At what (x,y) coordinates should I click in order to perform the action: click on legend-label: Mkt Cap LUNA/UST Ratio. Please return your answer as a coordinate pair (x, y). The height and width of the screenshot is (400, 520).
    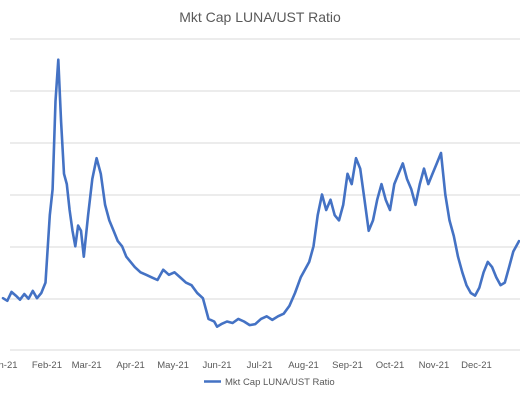
    Looking at the image, I should click on (280, 382).